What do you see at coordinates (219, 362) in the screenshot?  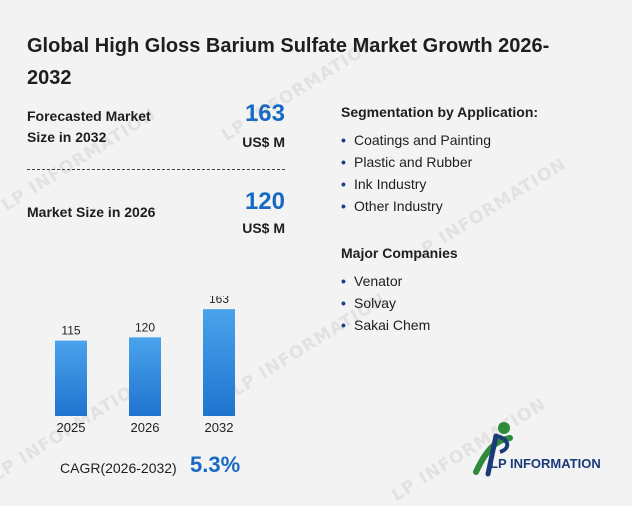 I see `bar-2032` at bounding box center [219, 362].